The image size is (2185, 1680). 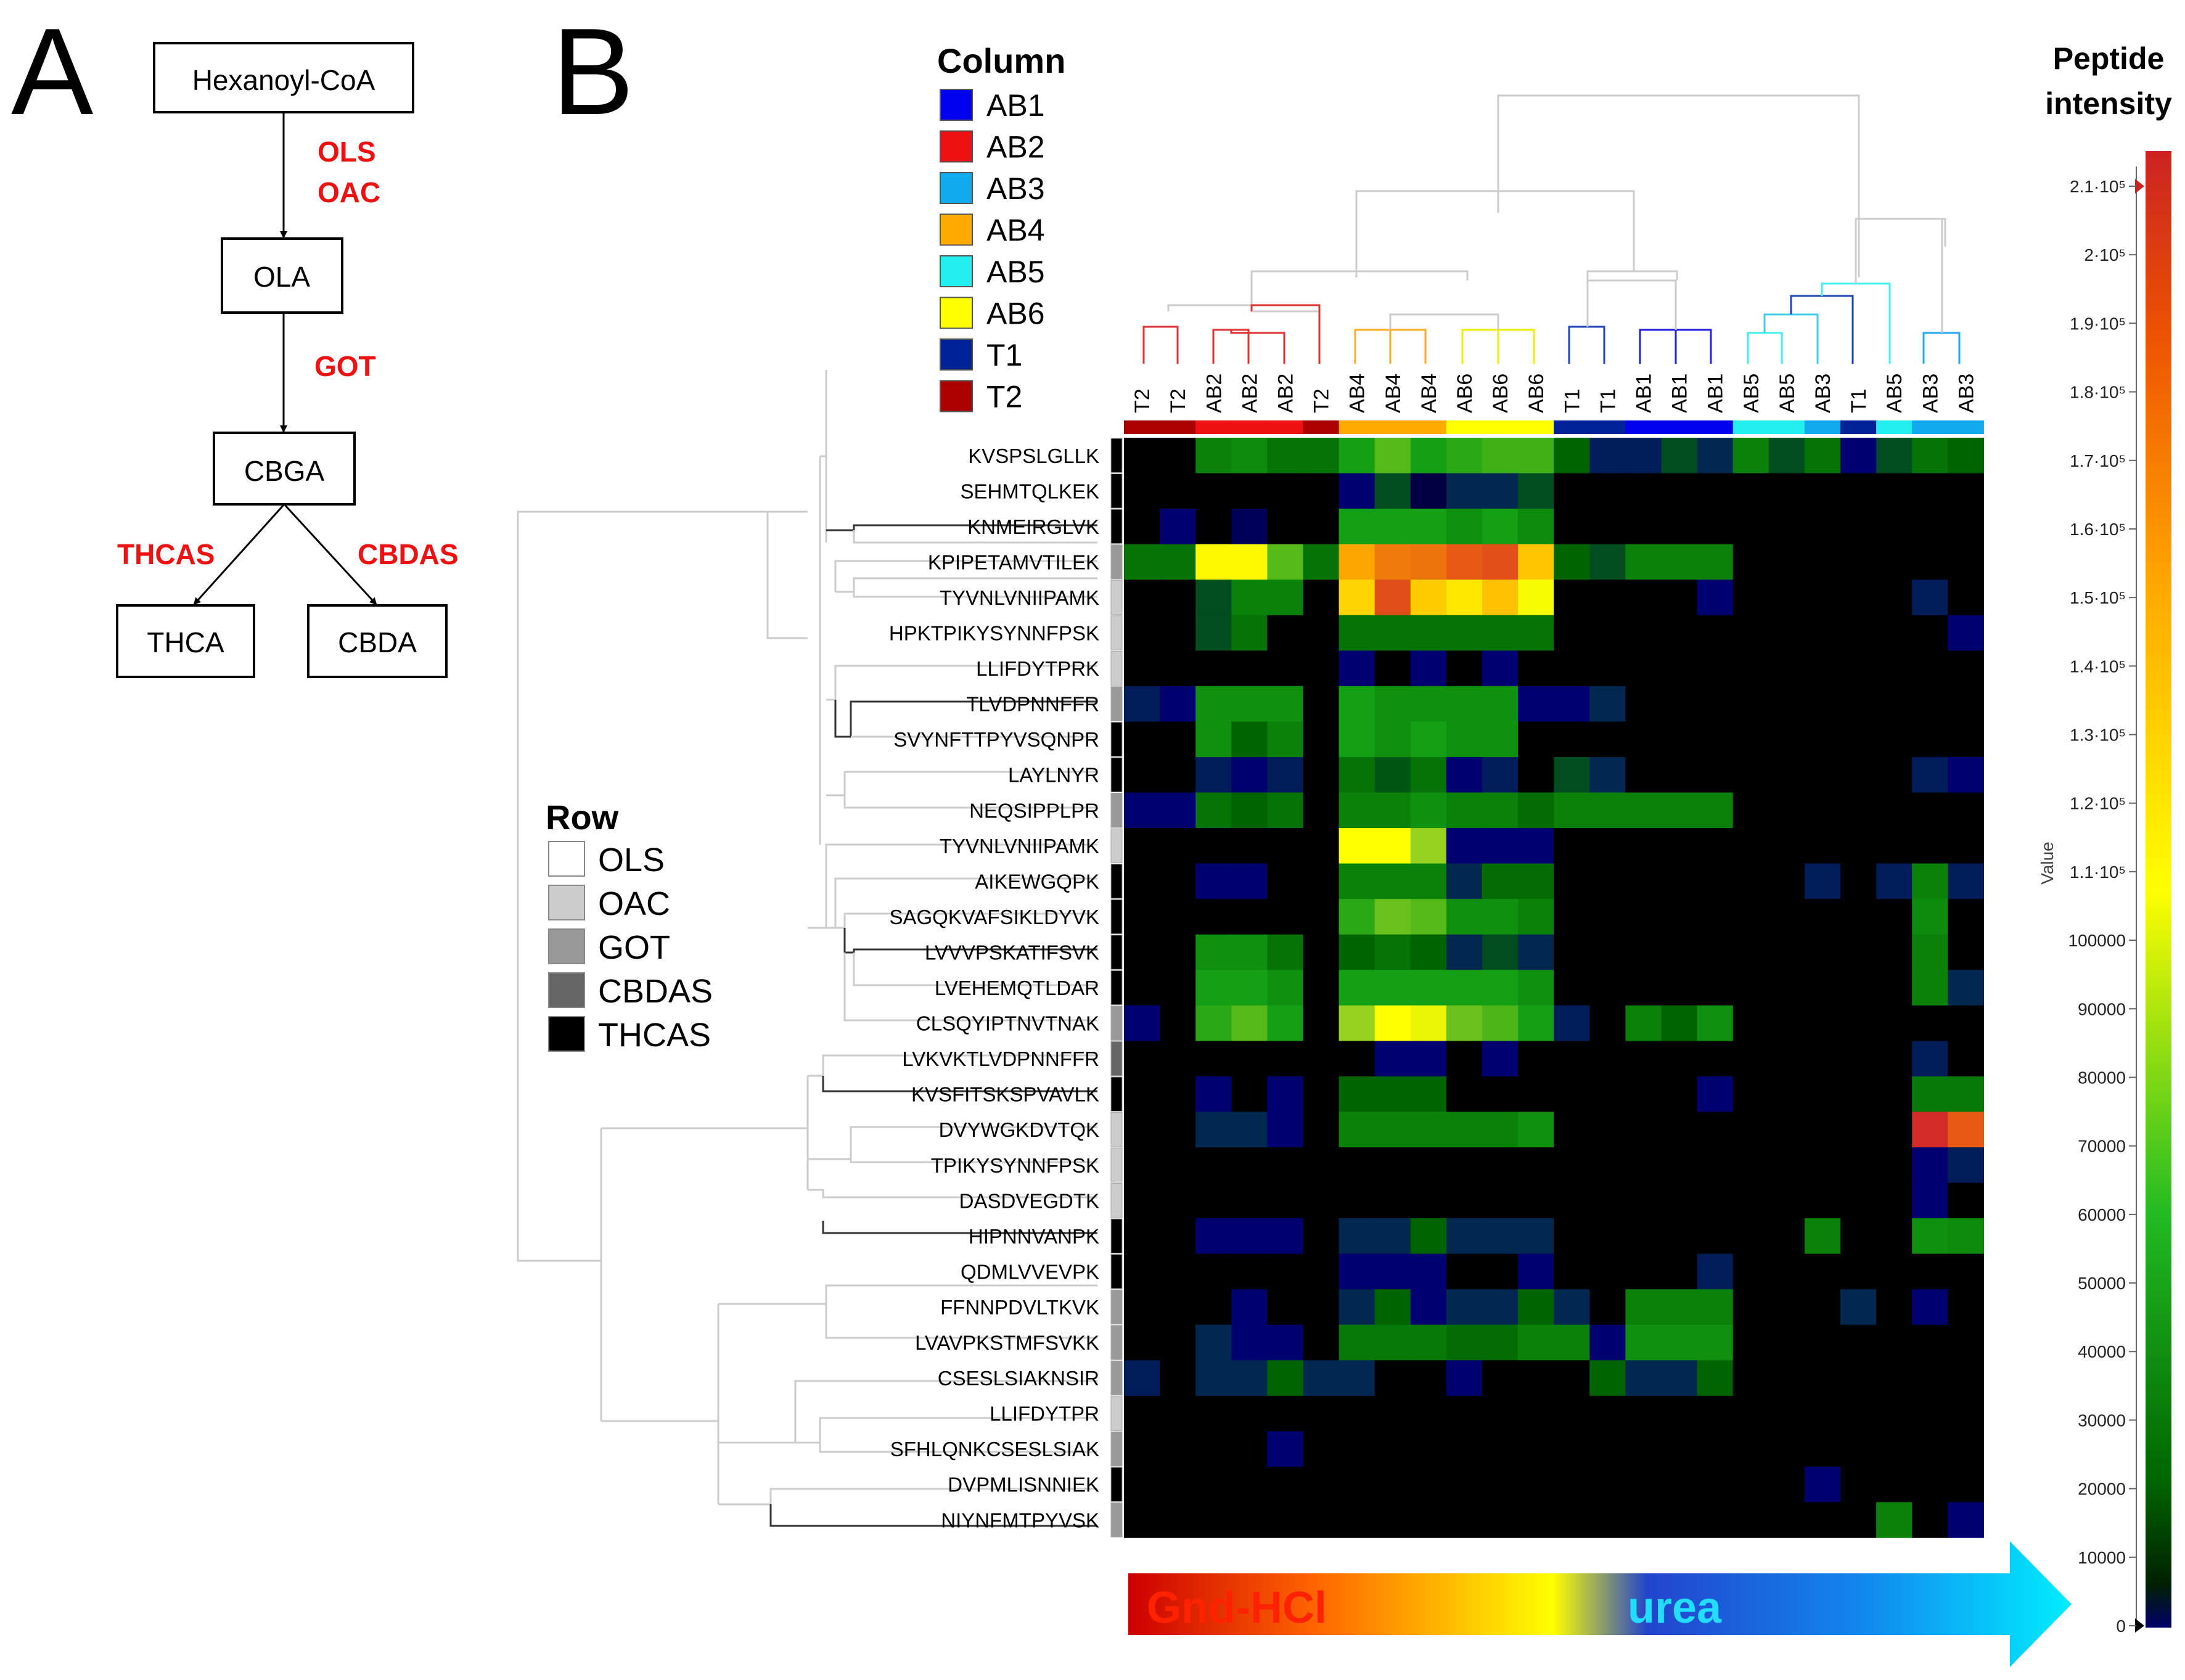 I want to click on column-legend-label-ab2: AB2, so click(x=1015, y=147).